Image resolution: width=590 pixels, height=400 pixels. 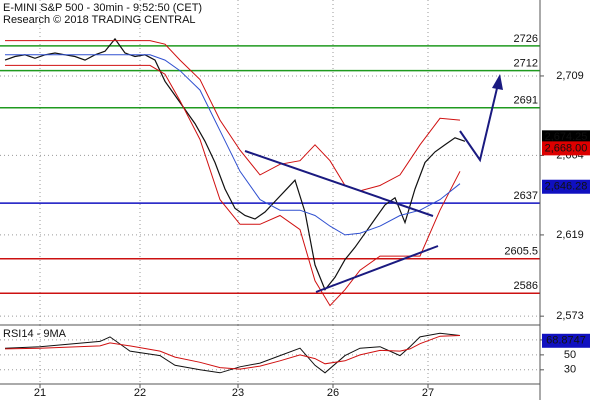 What do you see at coordinates (428, 393) in the screenshot?
I see `x-tick-label: 27` at bounding box center [428, 393].